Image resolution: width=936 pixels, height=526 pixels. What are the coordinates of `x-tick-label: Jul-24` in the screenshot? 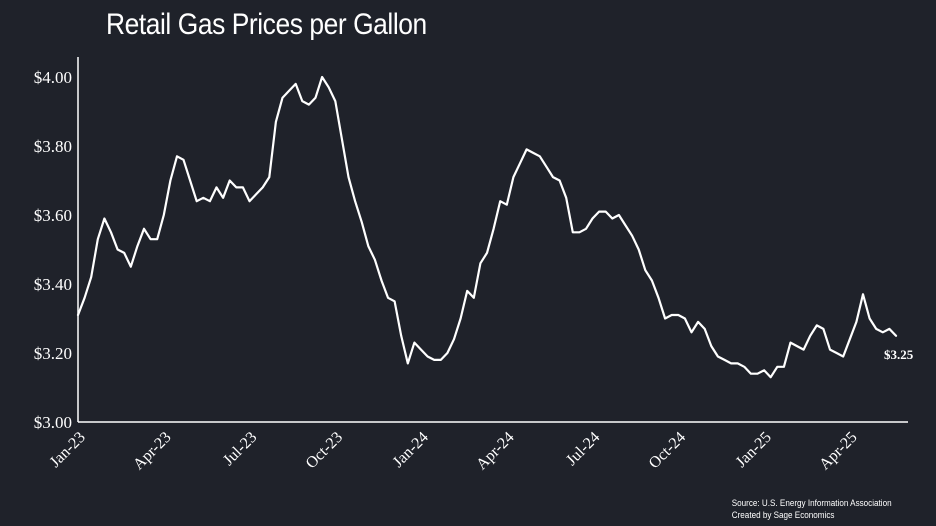 It's located at (583, 449).